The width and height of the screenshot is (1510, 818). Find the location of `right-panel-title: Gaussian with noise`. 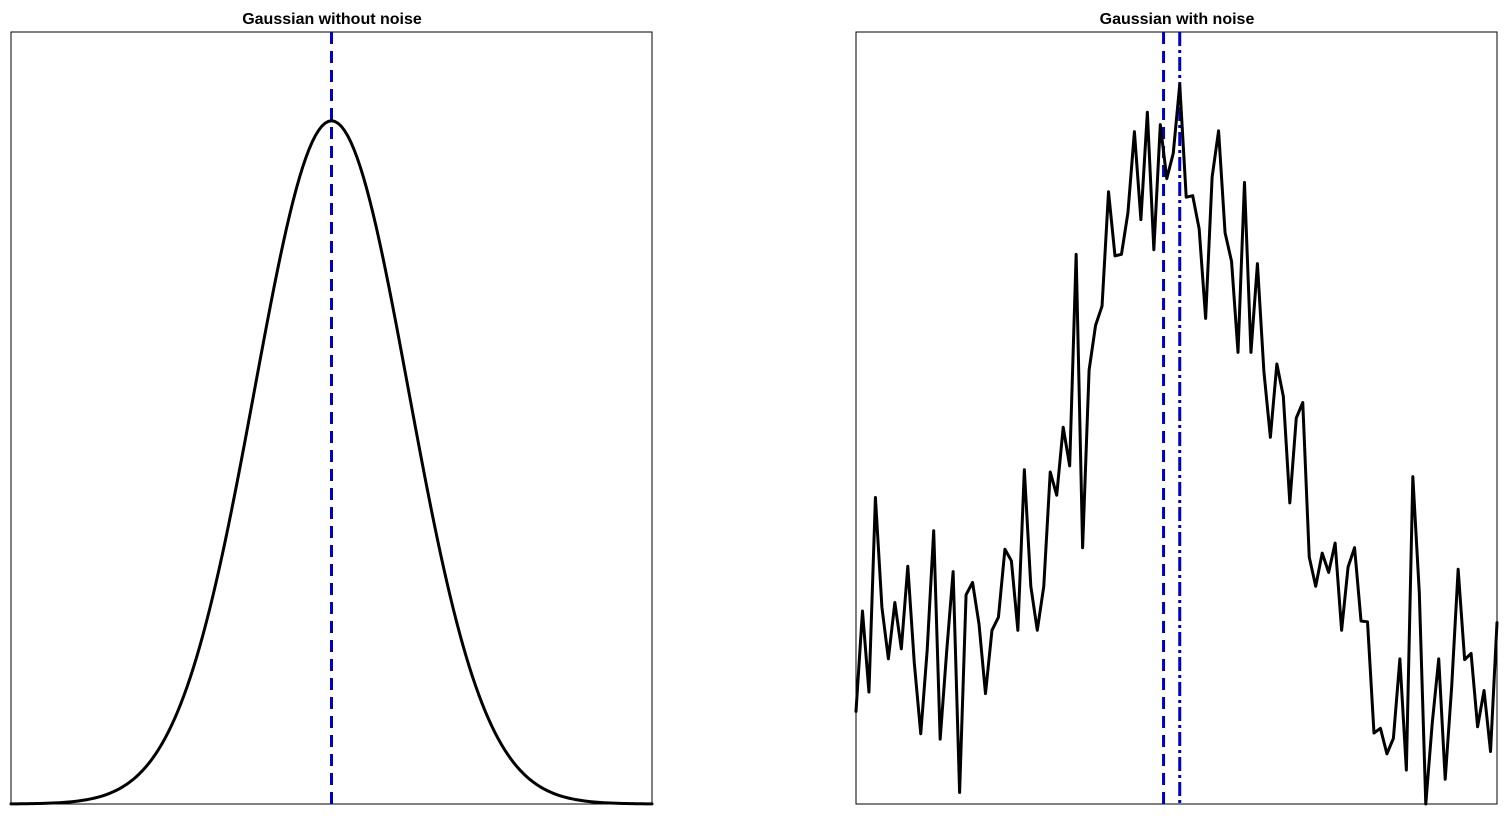

right-panel-title: Gaussian with noise is located at coordinates (1177, 19).